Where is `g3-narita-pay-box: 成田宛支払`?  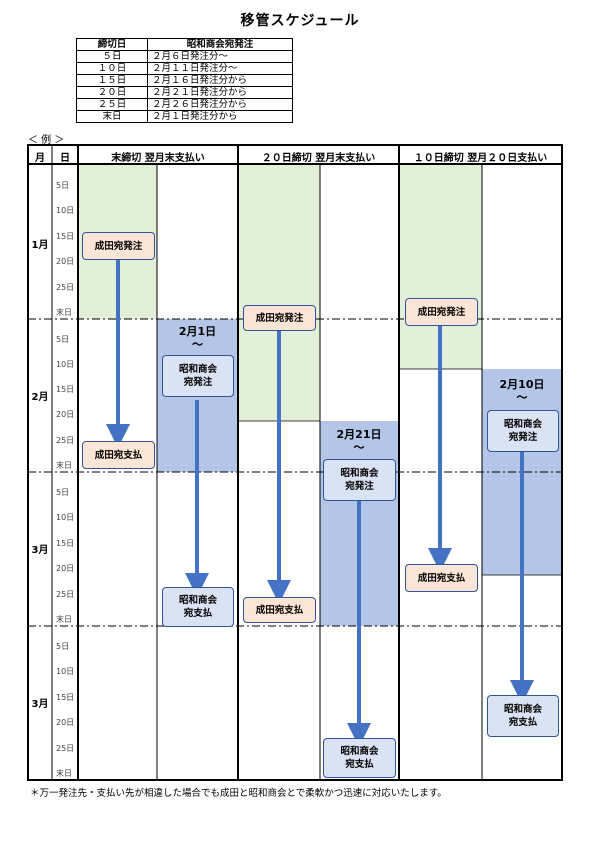
g3-narita-pay-box: 成田宛支払 is located at coordinates (441, 578).